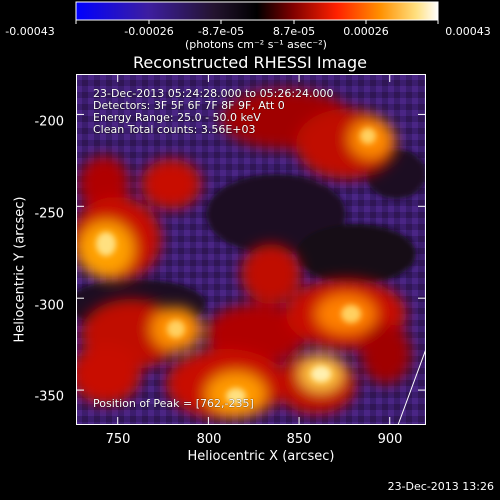  I want to click on y-tick-label: -200, so click(49, 122).